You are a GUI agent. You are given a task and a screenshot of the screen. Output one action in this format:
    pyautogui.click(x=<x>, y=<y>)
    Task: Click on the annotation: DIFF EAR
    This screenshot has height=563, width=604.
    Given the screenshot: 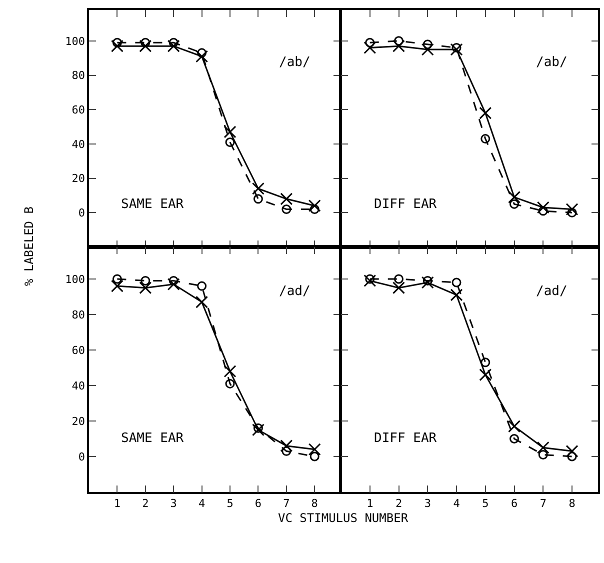 What is the action you would take?
    pyautogui.click(x=405, y=438)
    